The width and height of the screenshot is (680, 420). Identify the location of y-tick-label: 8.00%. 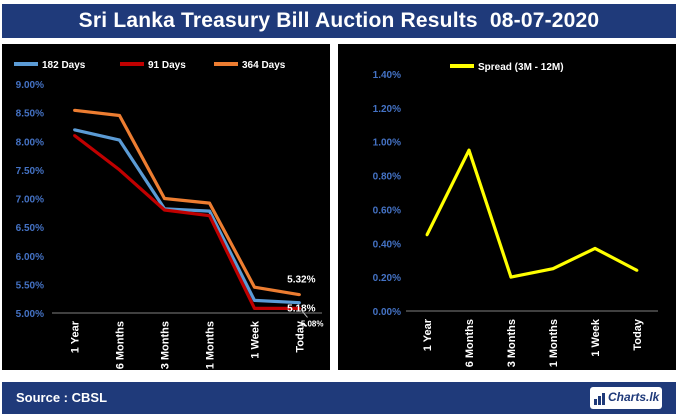
(30, 142).